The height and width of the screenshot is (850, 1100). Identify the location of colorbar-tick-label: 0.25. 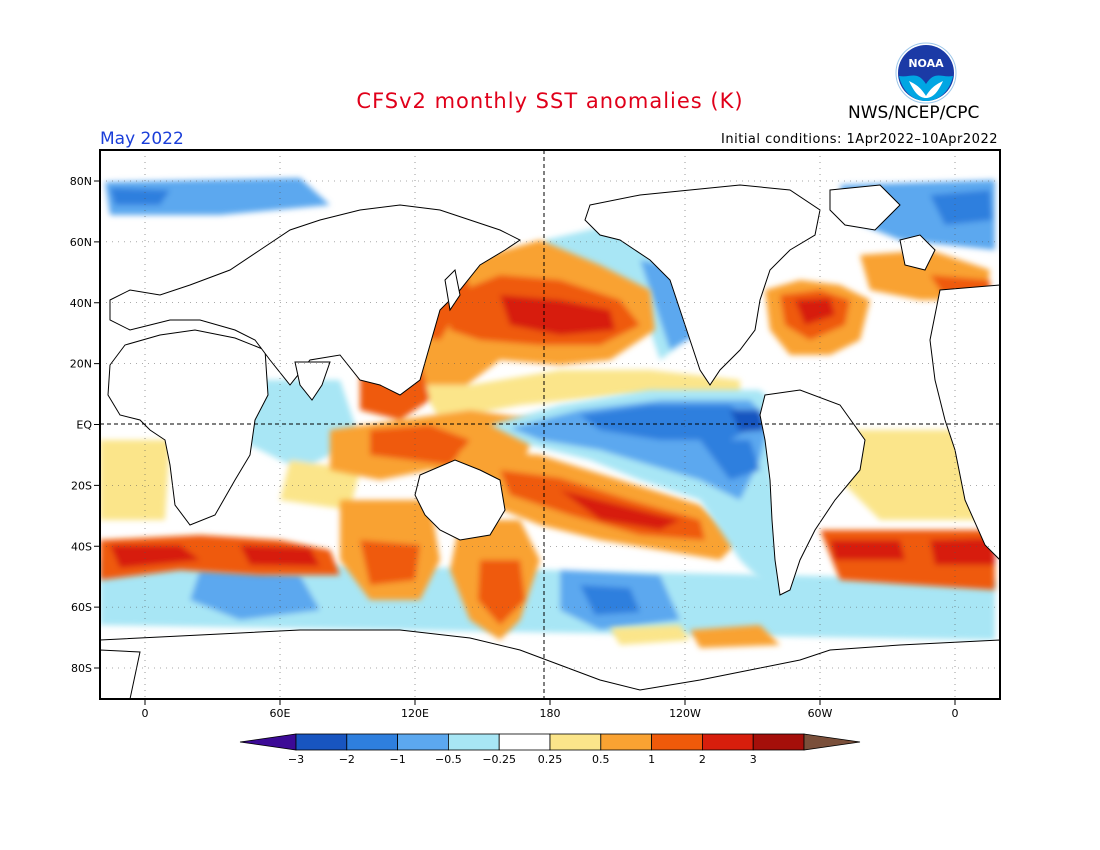
(550, 759).